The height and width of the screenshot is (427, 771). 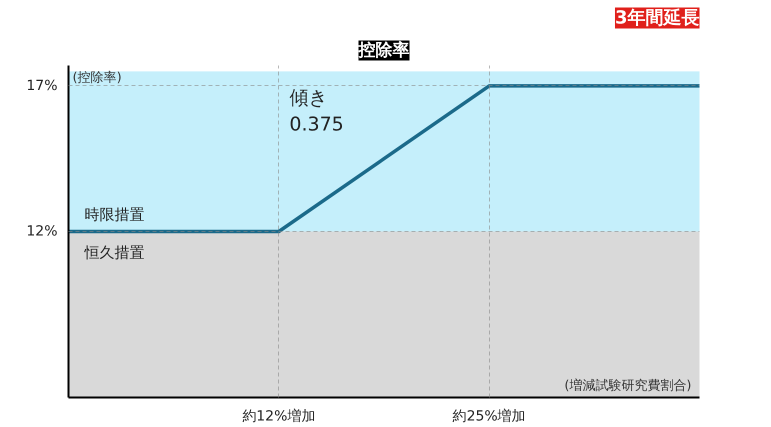 I want to click on y-tick-label: 12%, so click(x=42, y=232).